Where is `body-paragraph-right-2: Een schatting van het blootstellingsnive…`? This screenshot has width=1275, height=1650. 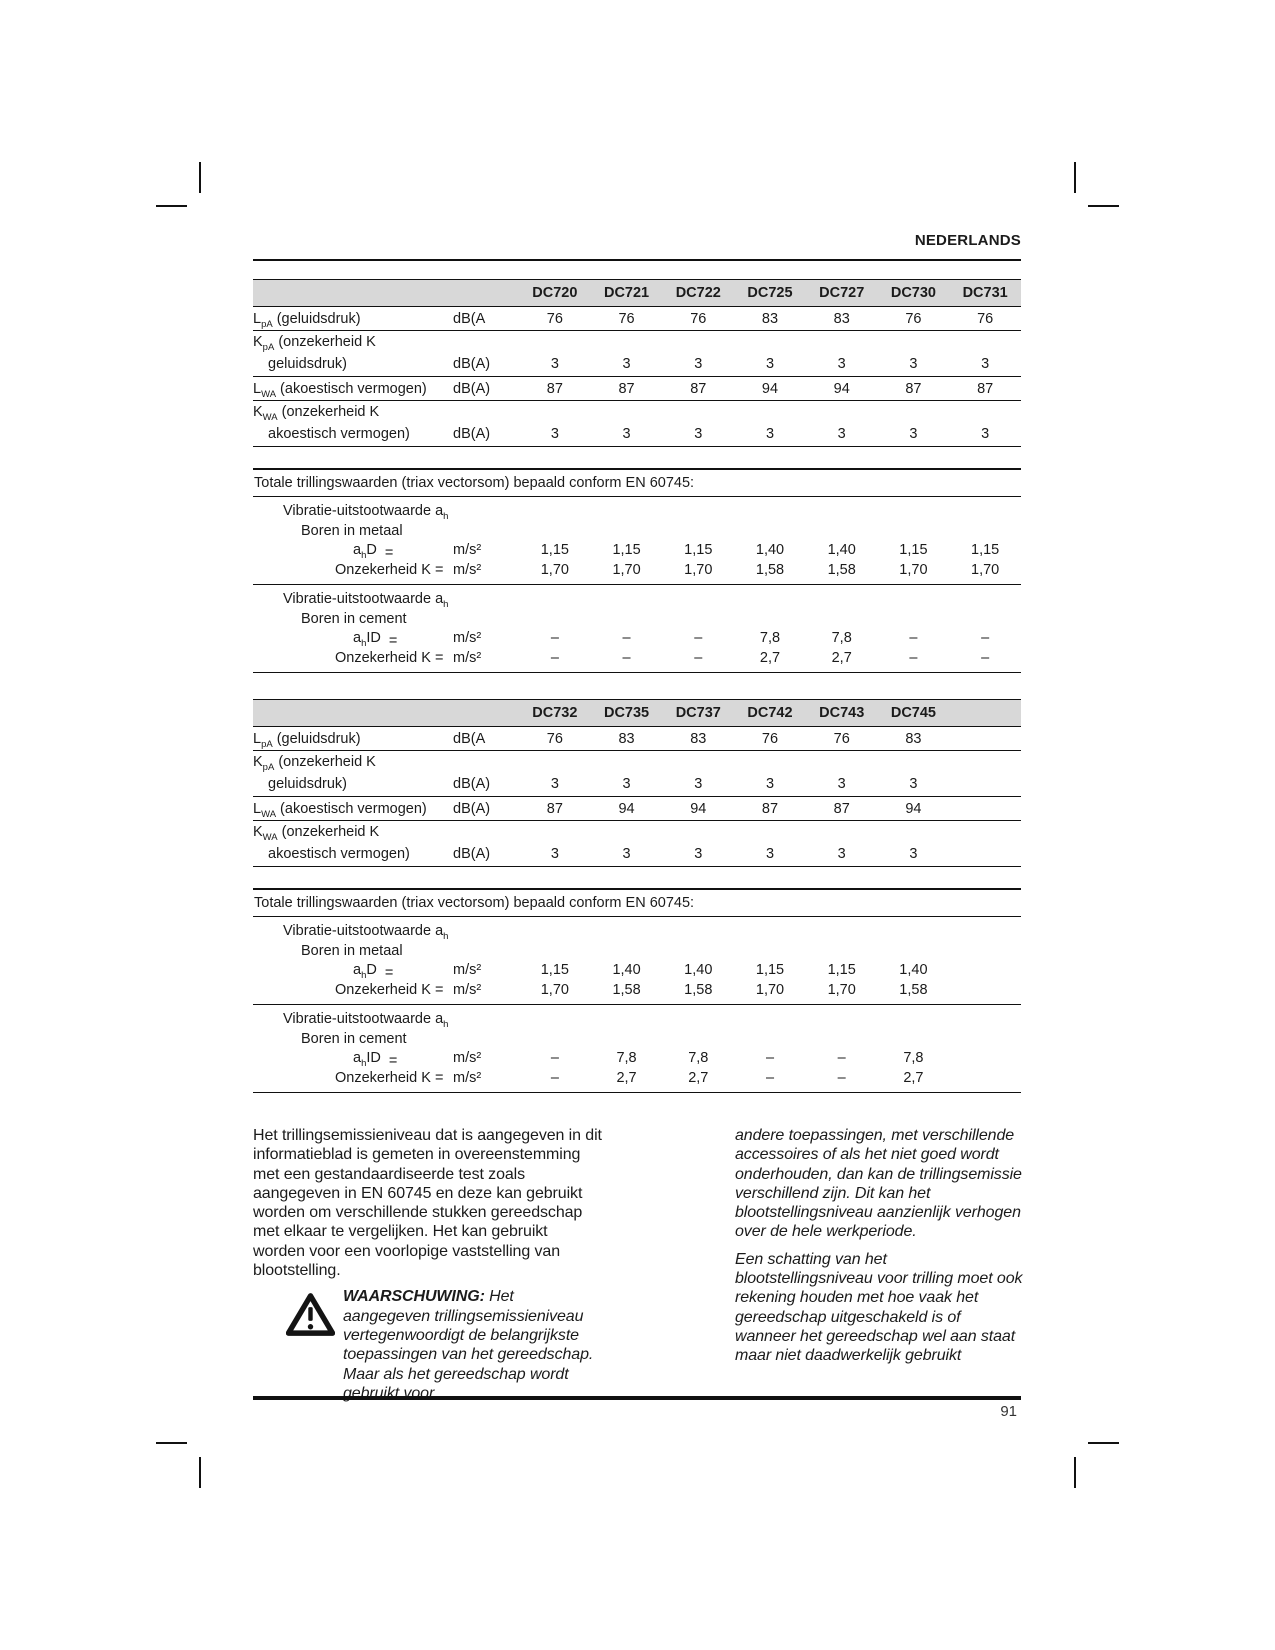
body-paragraph-right-2: Een schatting van het blootstellingsnive… is located at coordinates (879, 1307).